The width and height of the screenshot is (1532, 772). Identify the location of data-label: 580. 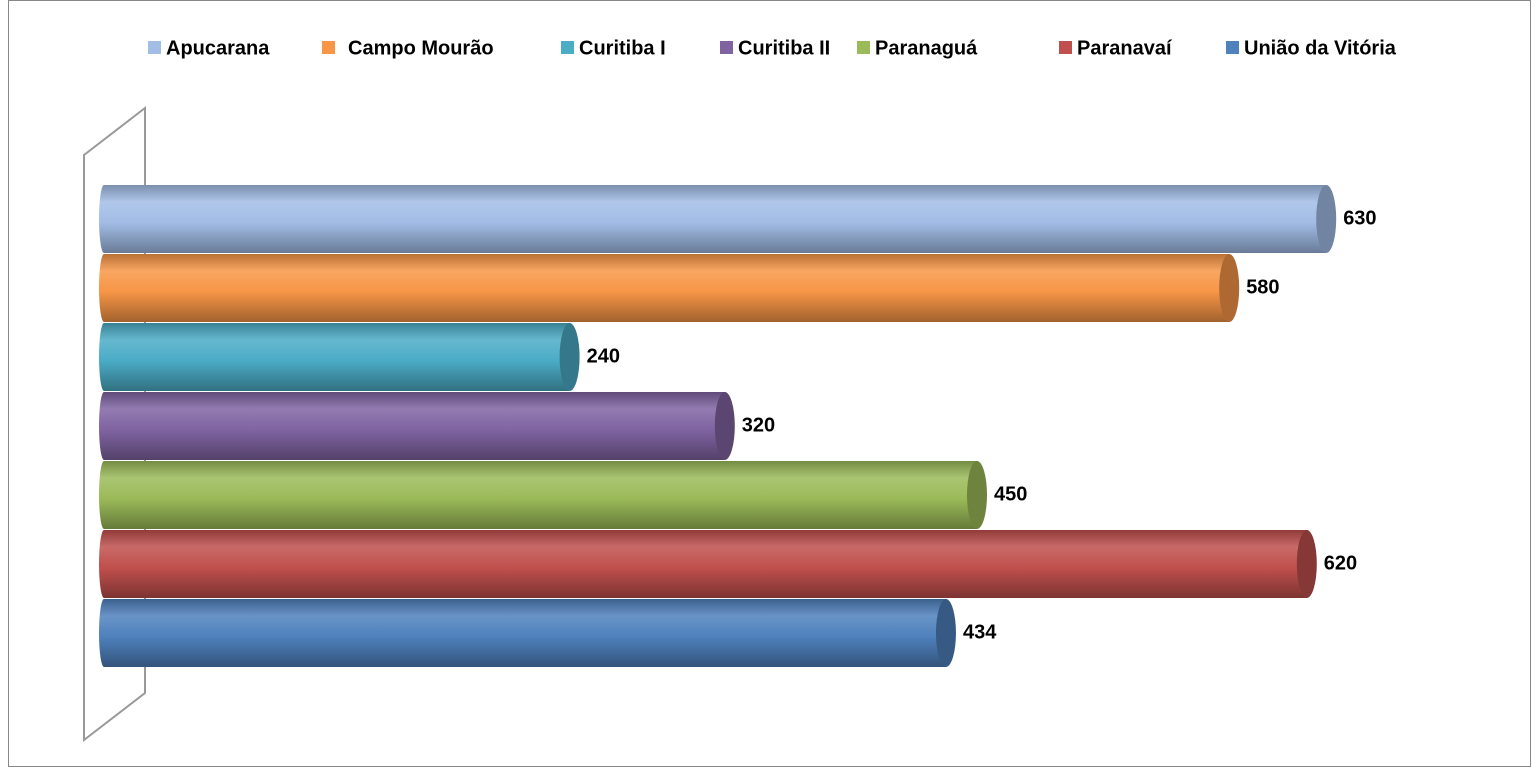
(1262, 287).